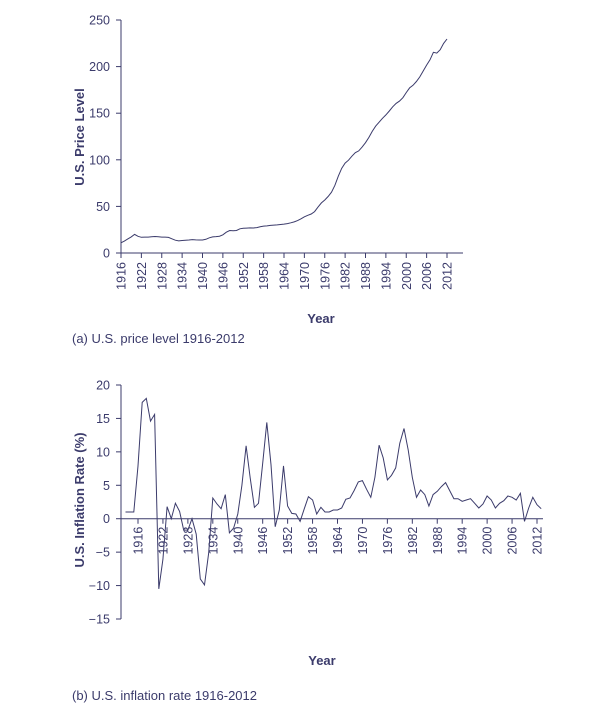  I want to click on price-level-x-tick-label: 2006, so click(427, 276).